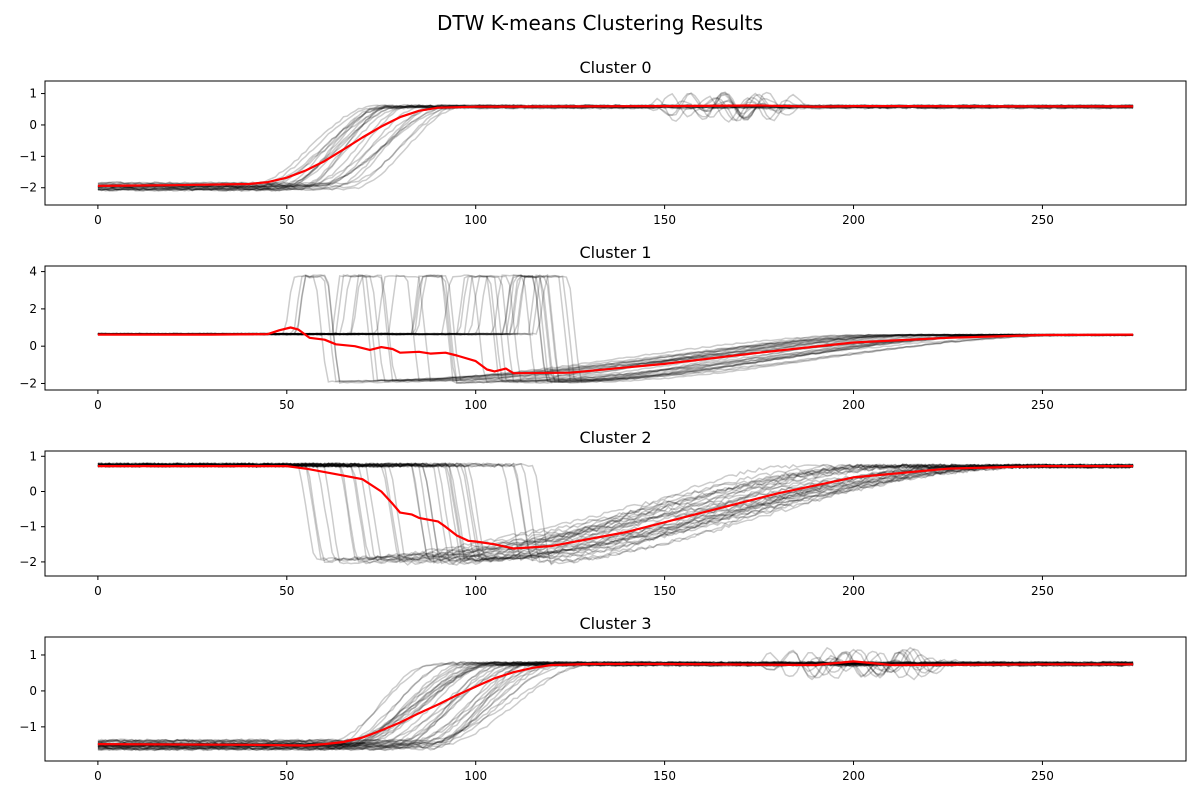 The height and width of the screenshot is (804, 1200). I want to click on y-tick-label: 4, so click(33, 272).